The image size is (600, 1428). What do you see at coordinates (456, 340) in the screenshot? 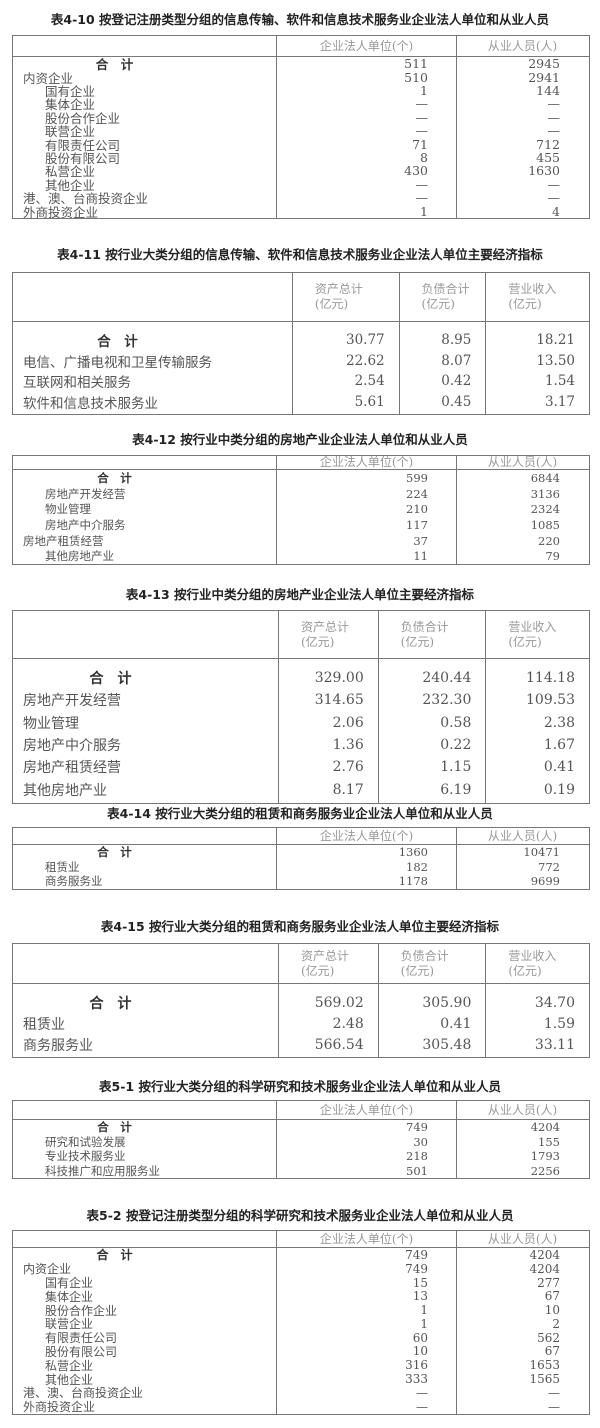
I see `row-value: 8.95` at bounding box center [456, 340].